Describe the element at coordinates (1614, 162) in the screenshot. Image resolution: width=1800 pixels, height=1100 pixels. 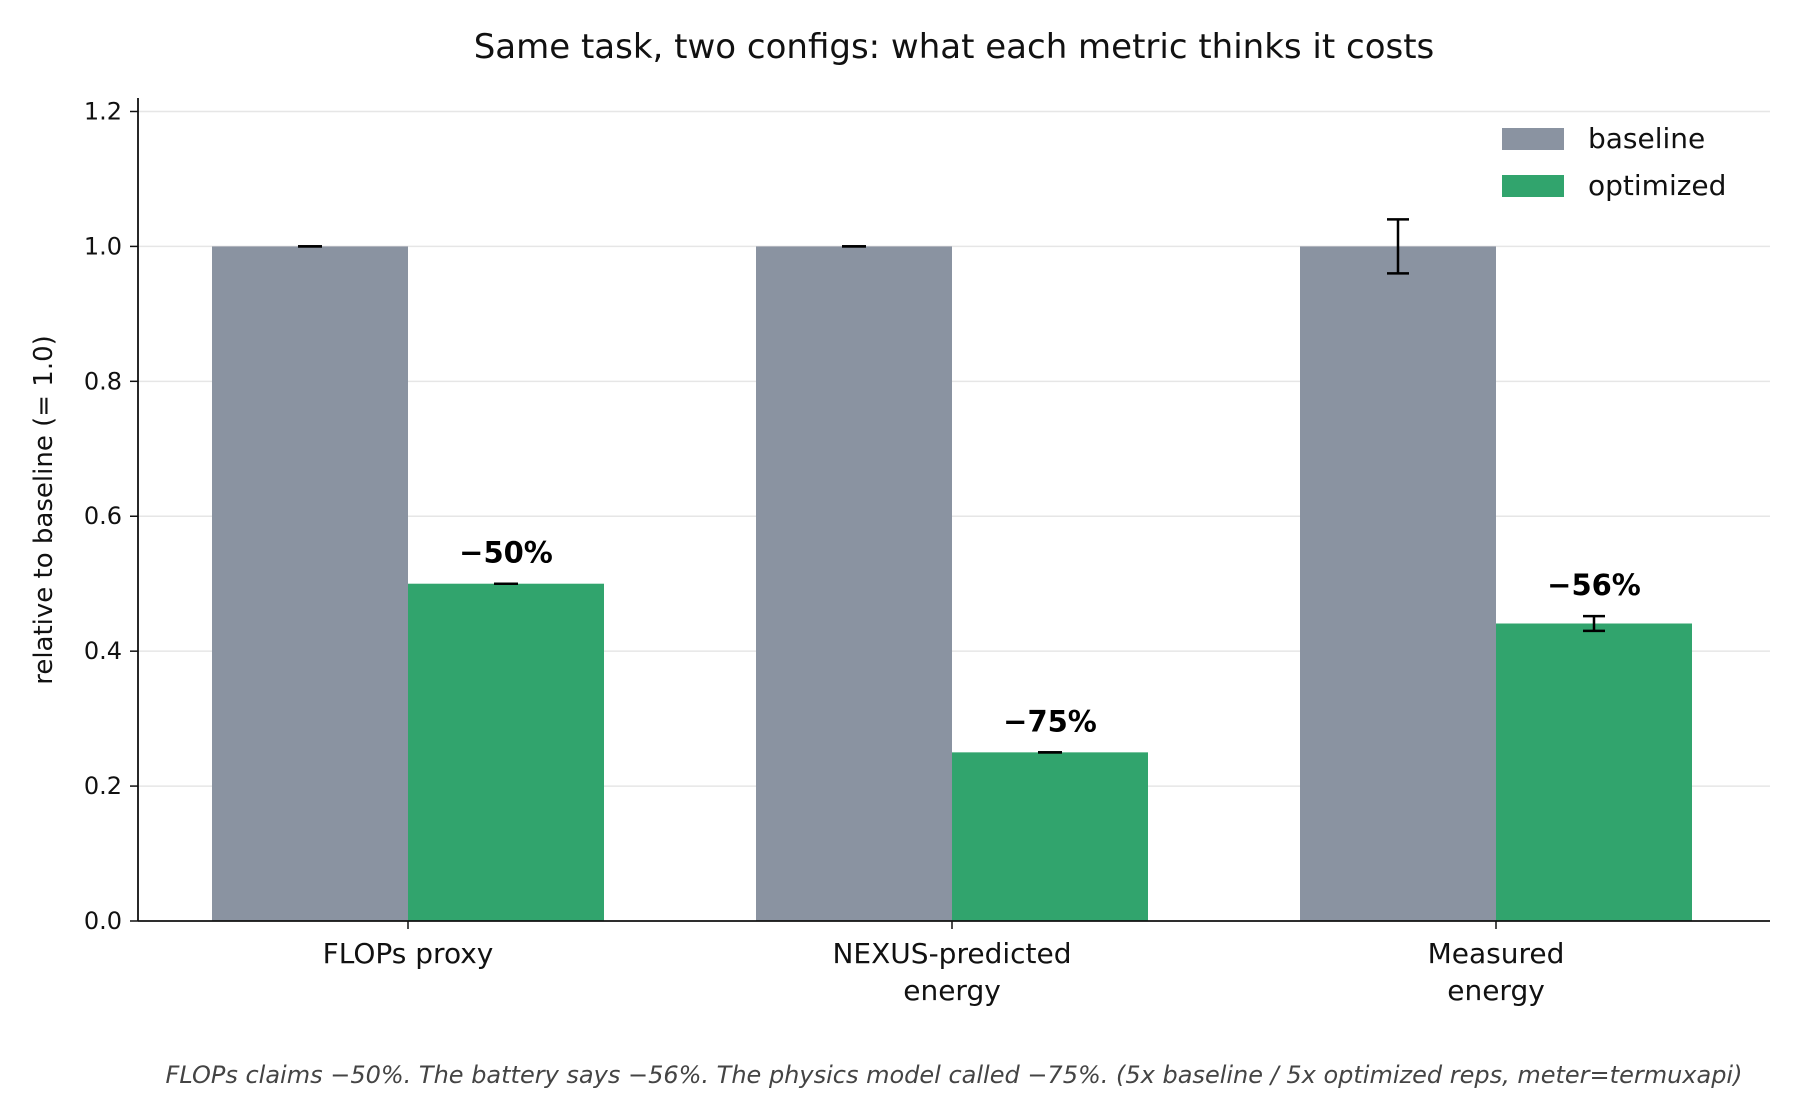
I see `legend: baseline optimized` at that location.